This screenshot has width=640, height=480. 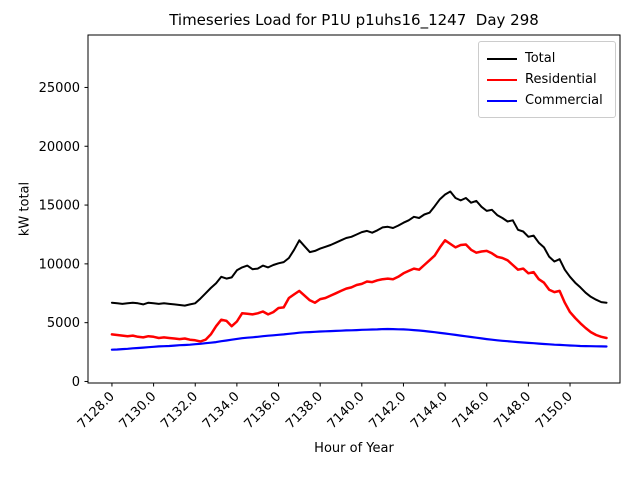 What do you see at coordinates (540, 58) in the screenshot?
I see `legend-label: Total` at bounding box center [540, 58].